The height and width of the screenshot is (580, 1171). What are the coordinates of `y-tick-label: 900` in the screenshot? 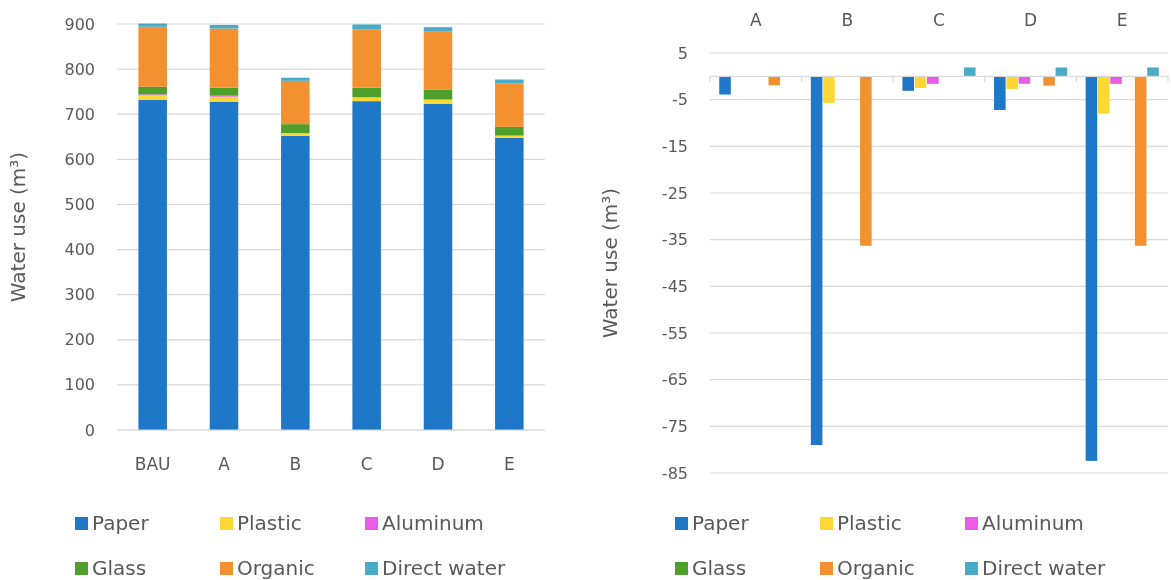 It's located at (79, 24).